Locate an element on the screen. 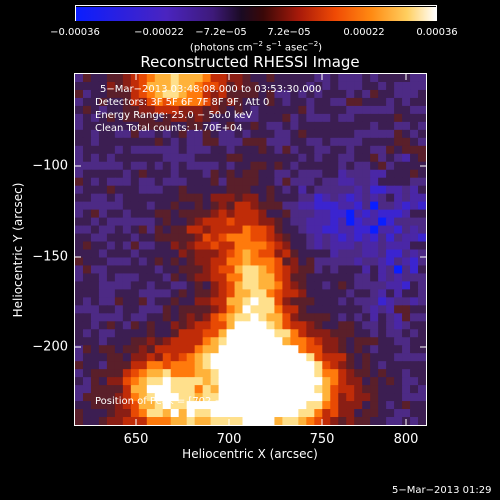  detectors-label: Detectors: 3F 5F 6F 7F 8F 9F, Att 0 is located at coordinates (182, 102).